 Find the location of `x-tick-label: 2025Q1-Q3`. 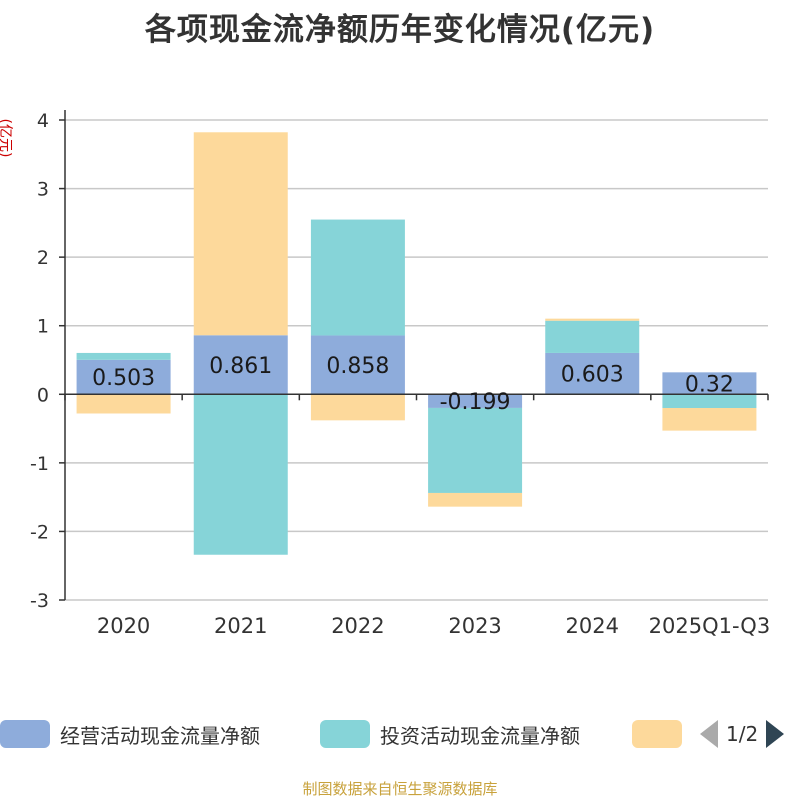

x-tick-label: 2025Q1-Q3 is located at coordinates (710, 626).